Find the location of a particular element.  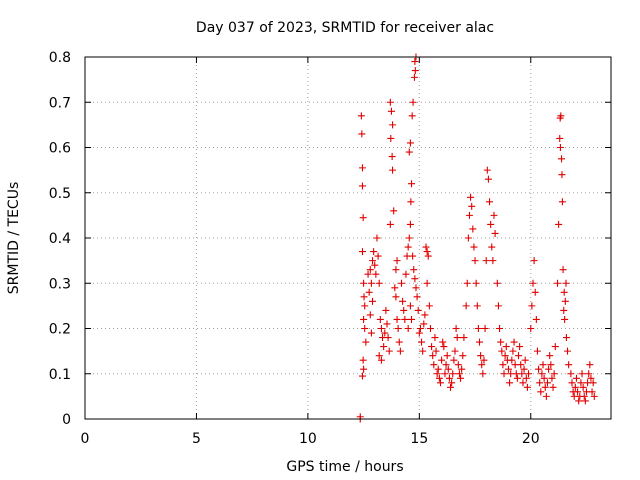

y-tick-label: 0.2 is located at coordinates (60, 330).